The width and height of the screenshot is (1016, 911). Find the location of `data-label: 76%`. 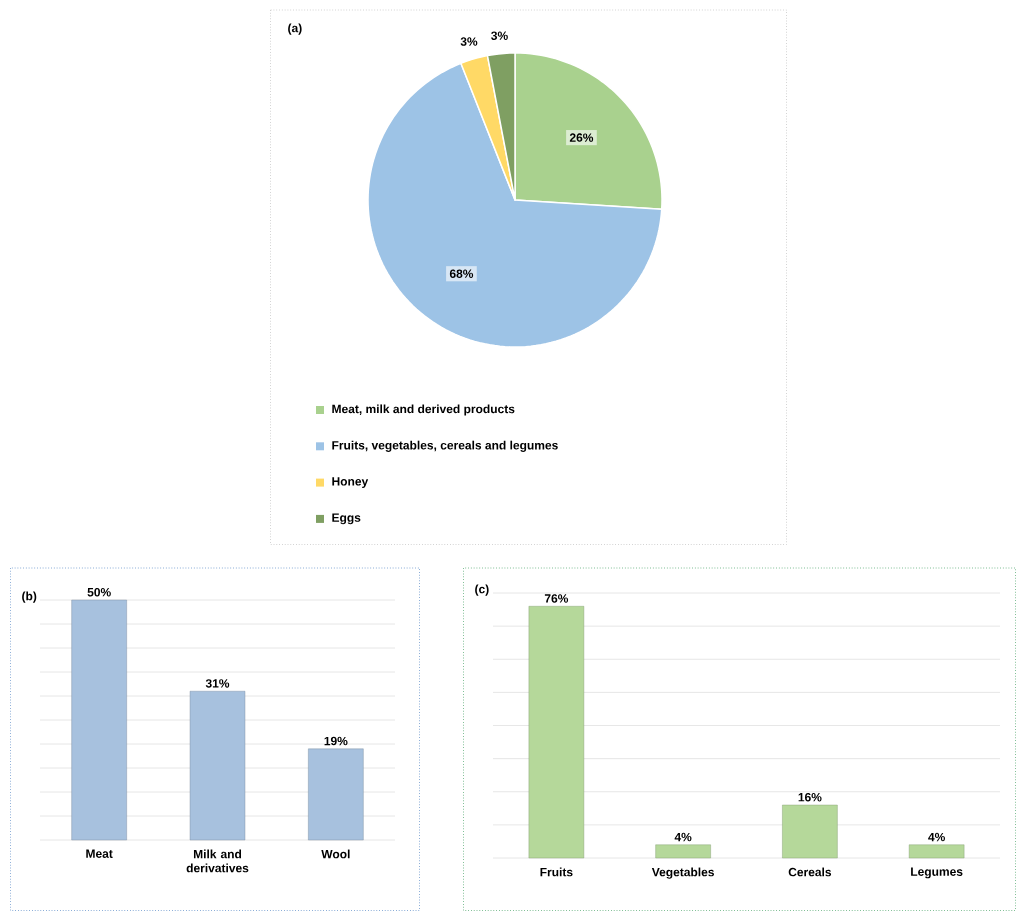

data-label: 76% is located at coordinates (556, 598).